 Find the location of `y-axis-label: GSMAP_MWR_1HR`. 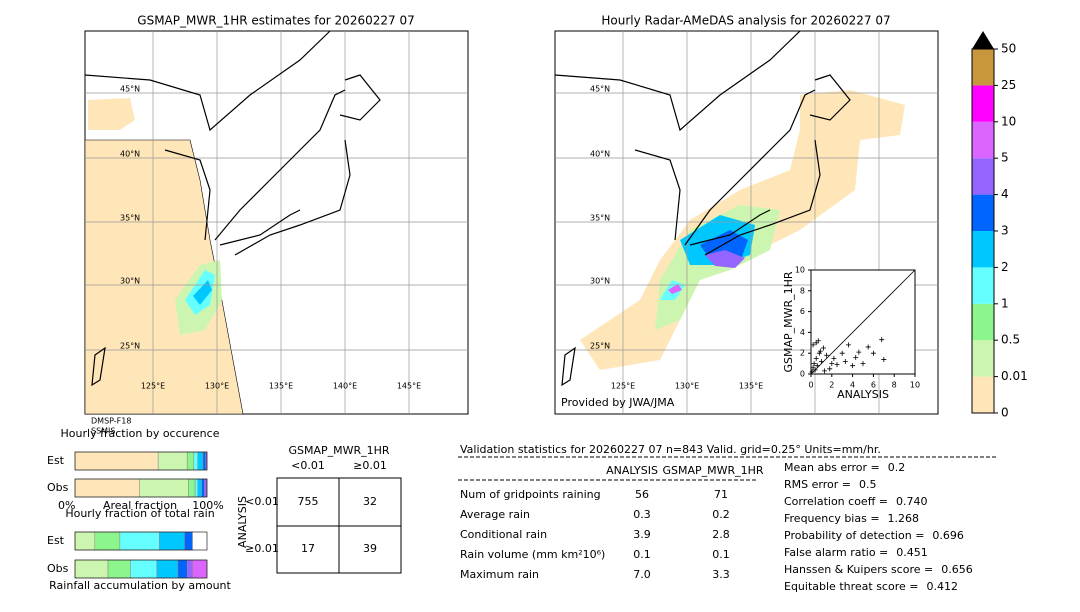

y-axis-label: GSMAP_MWR_1HR is located at coordinates (788, 321).